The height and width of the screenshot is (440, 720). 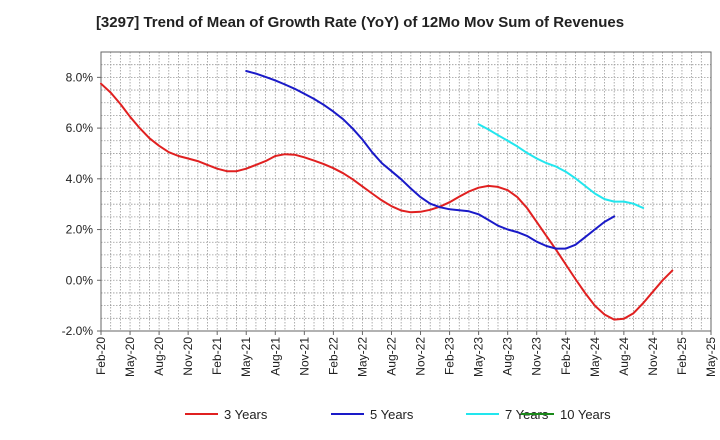 What do you see at coordinates (682, 356) in the screenshot?
I see `x-tick-label: Feb-25` at bounding box center [682, 356].